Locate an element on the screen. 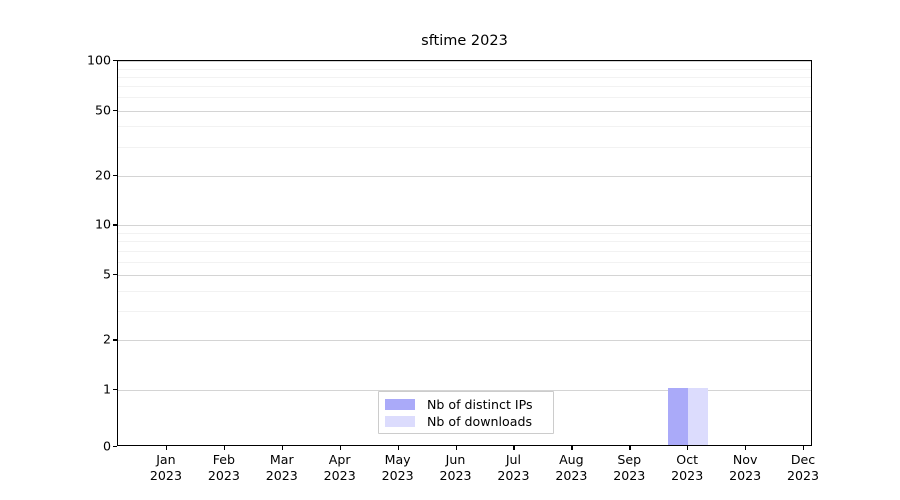 The height and width of the screenshot is (500, 900). y-axis-tick-label: 1 is located at coordinates (106, 389).